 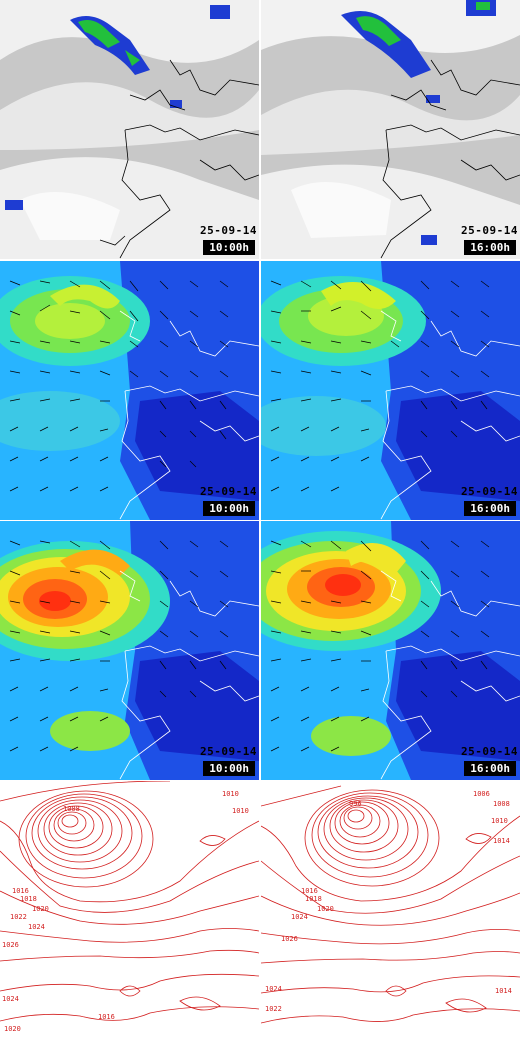 What do you see at coordinates (355, 804) in the screenshot?
I see `isobar-label: 996` at bounding box center [355, 804].